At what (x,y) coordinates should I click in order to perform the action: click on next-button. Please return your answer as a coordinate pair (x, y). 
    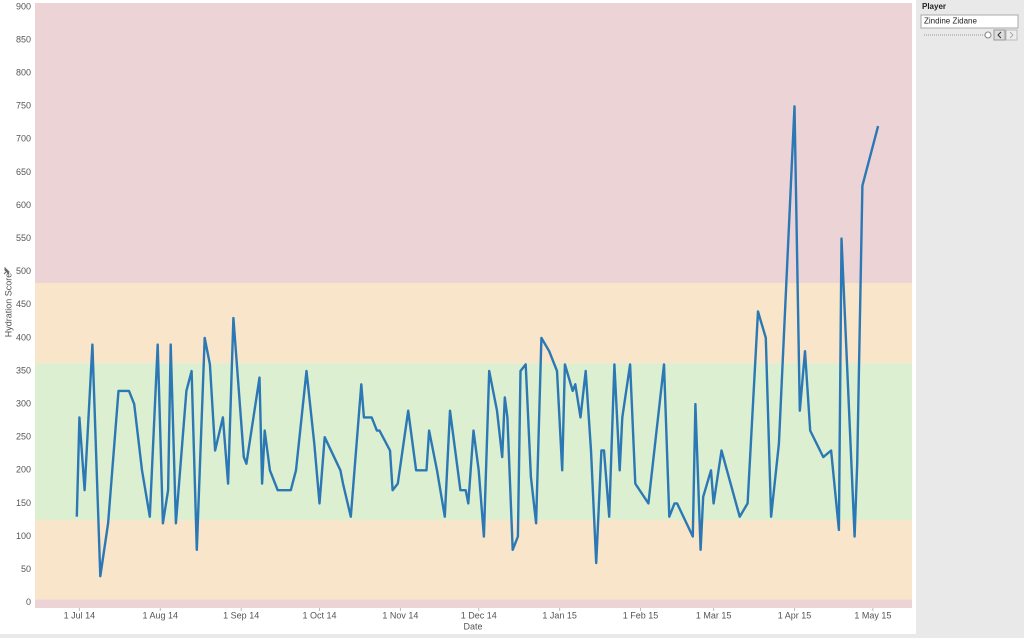
    Looking at the image, I should click on (1011, 35).